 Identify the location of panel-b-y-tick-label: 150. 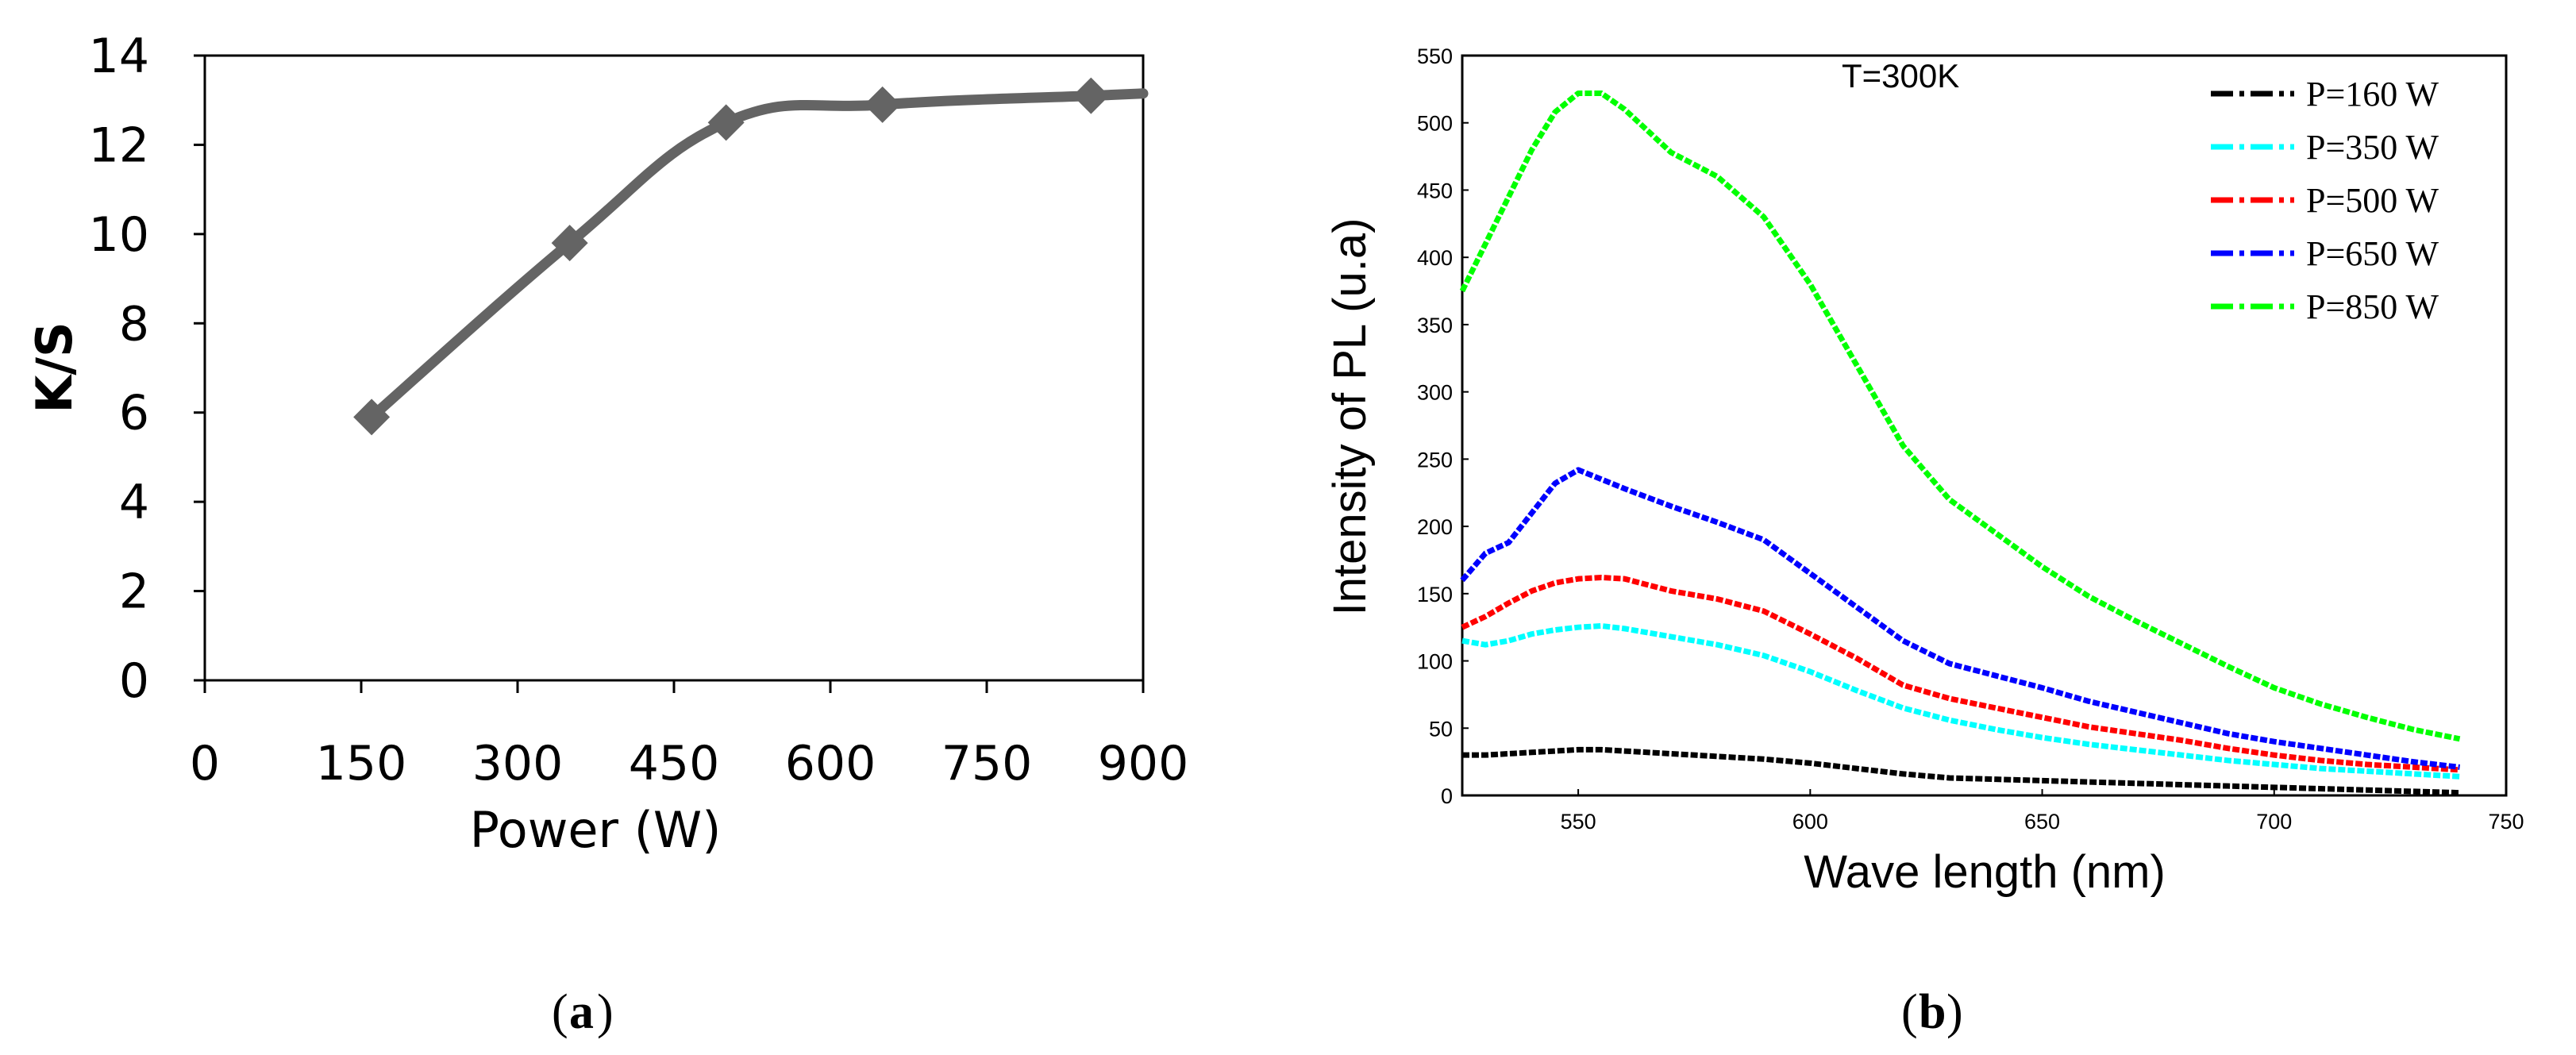
(1435, 594).